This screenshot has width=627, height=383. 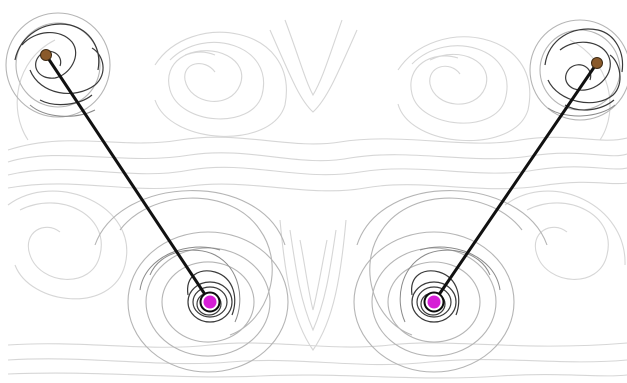 I want to click on right-pivot-joint, so click(x=597, y=63).